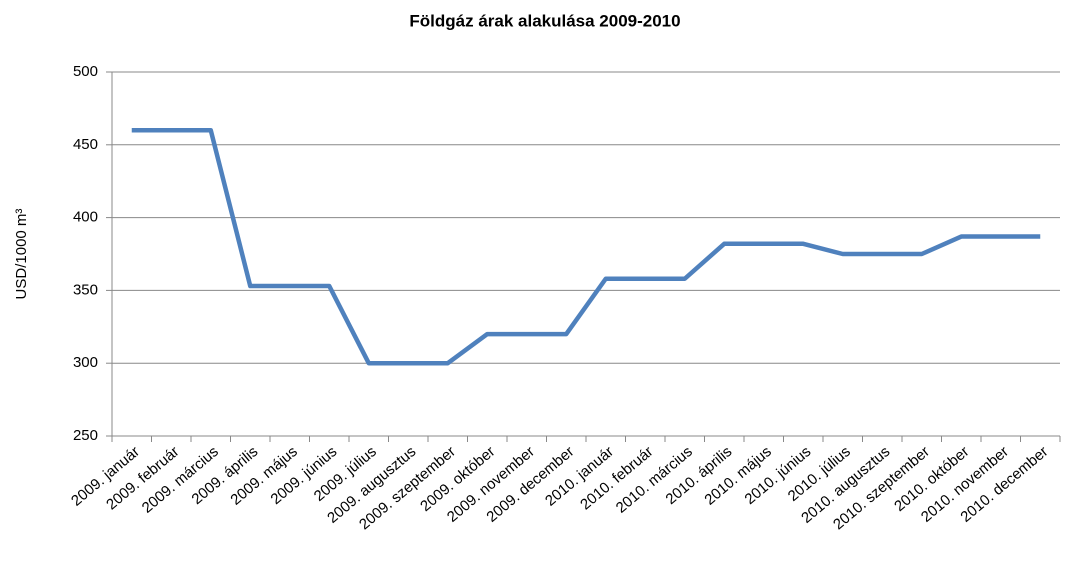  What do you see at coordinates (85, 435) in the screenshot?
I see `y-tick-label: 250` at bounding box center [85, 435].